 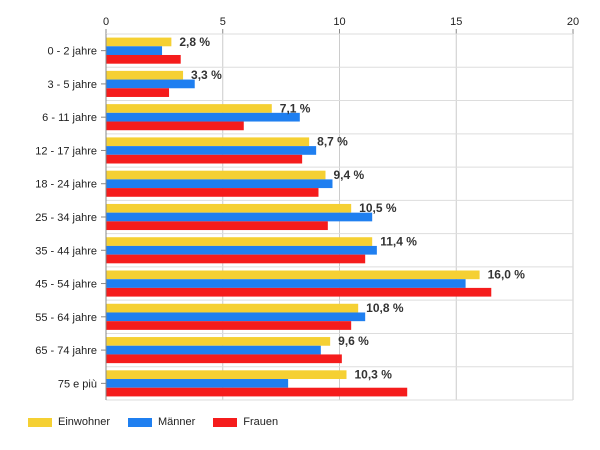 What do you see at coordinates (176, 422) in the screenshot?
I see `legend-label-maenner: Männer` at bounding box center [176, 422].